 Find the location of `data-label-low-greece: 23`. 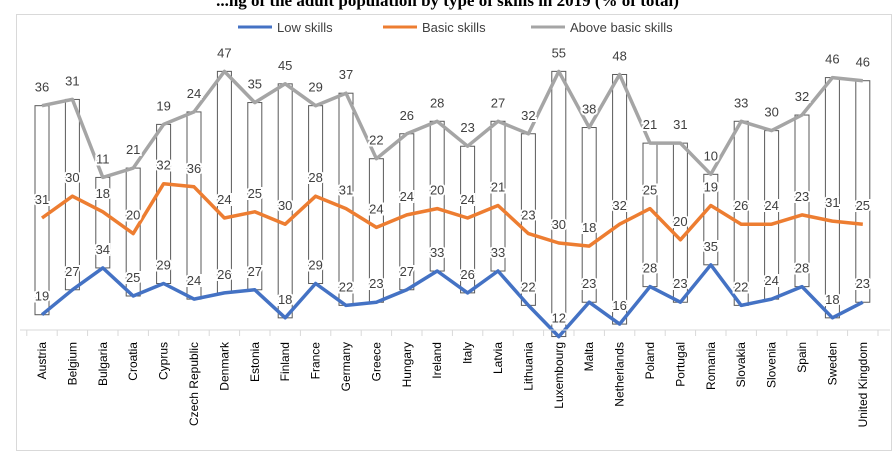

data-label-low-greece: 23 is located at coordinates (376, 283).